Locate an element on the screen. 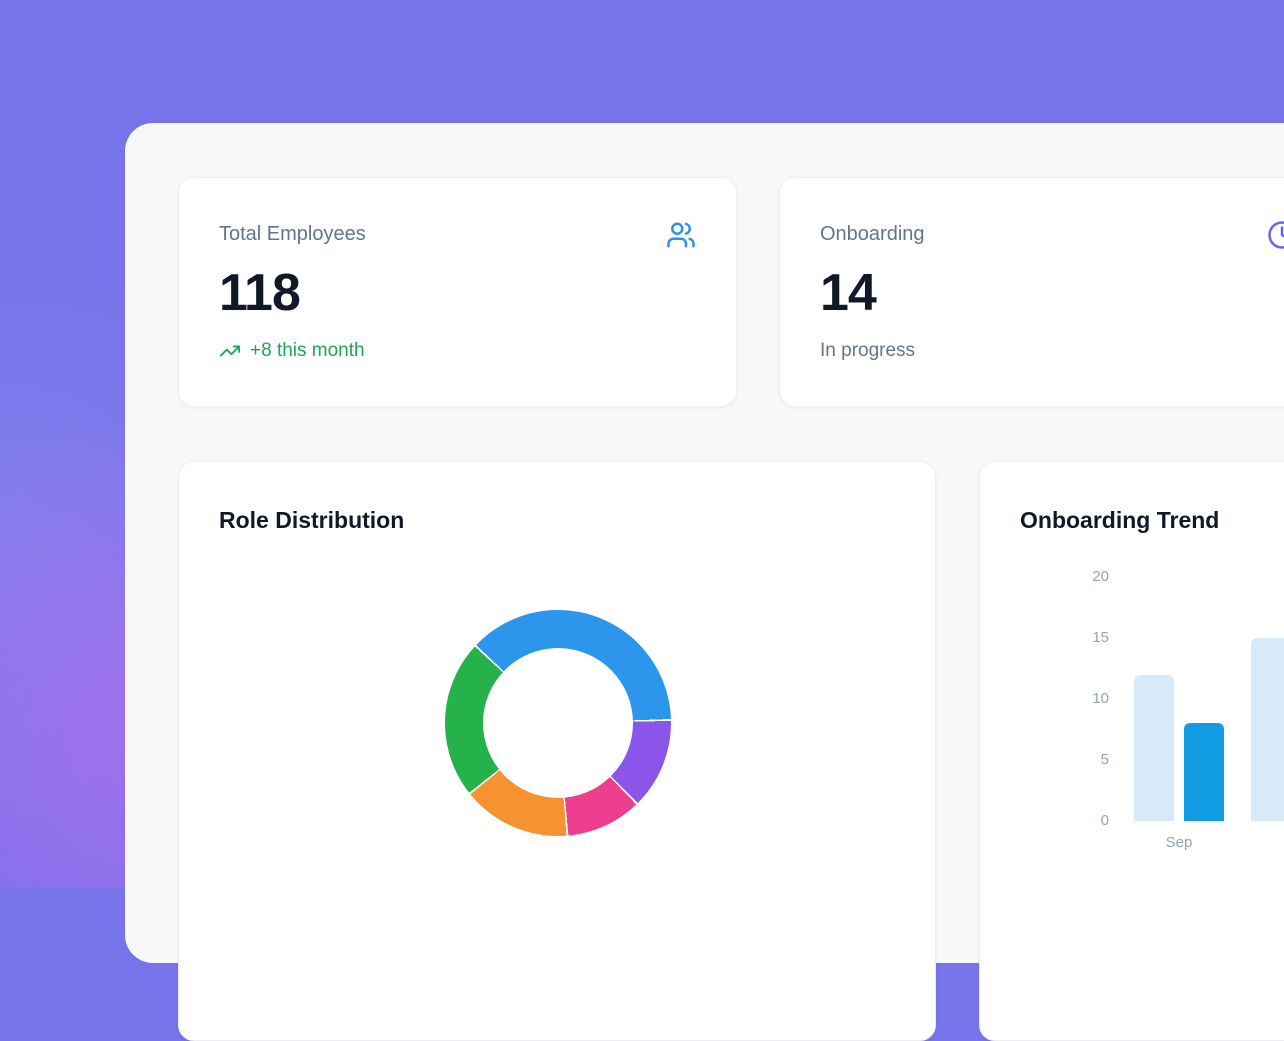 This screenshot has width=1284, height=1041. x-axis-category-label: Oct is located at coordinates (1267, 843).